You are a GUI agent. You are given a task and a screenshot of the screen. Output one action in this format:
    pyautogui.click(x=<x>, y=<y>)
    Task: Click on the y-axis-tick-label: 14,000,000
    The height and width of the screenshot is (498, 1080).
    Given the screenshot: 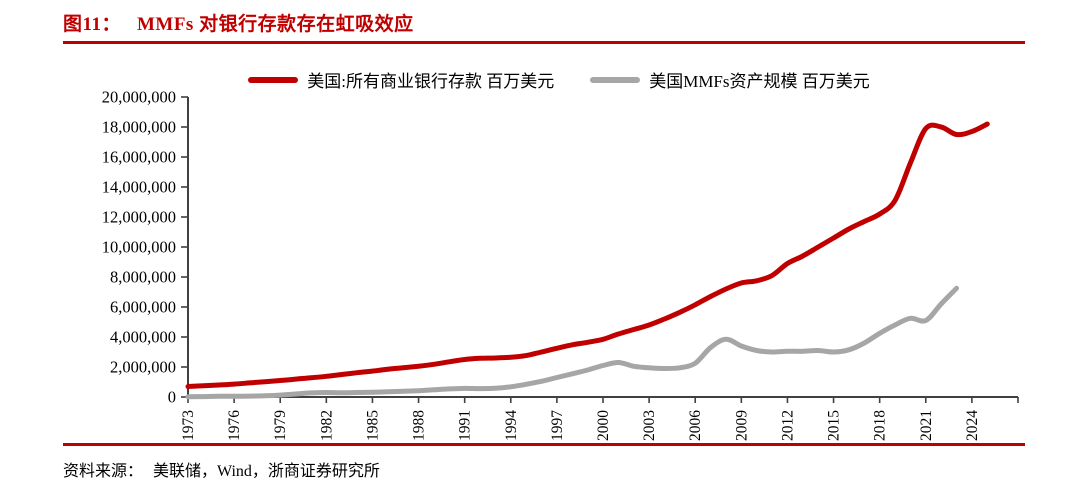 What is the action you would take?
    pyautogui.click(x=139, y=187)
    